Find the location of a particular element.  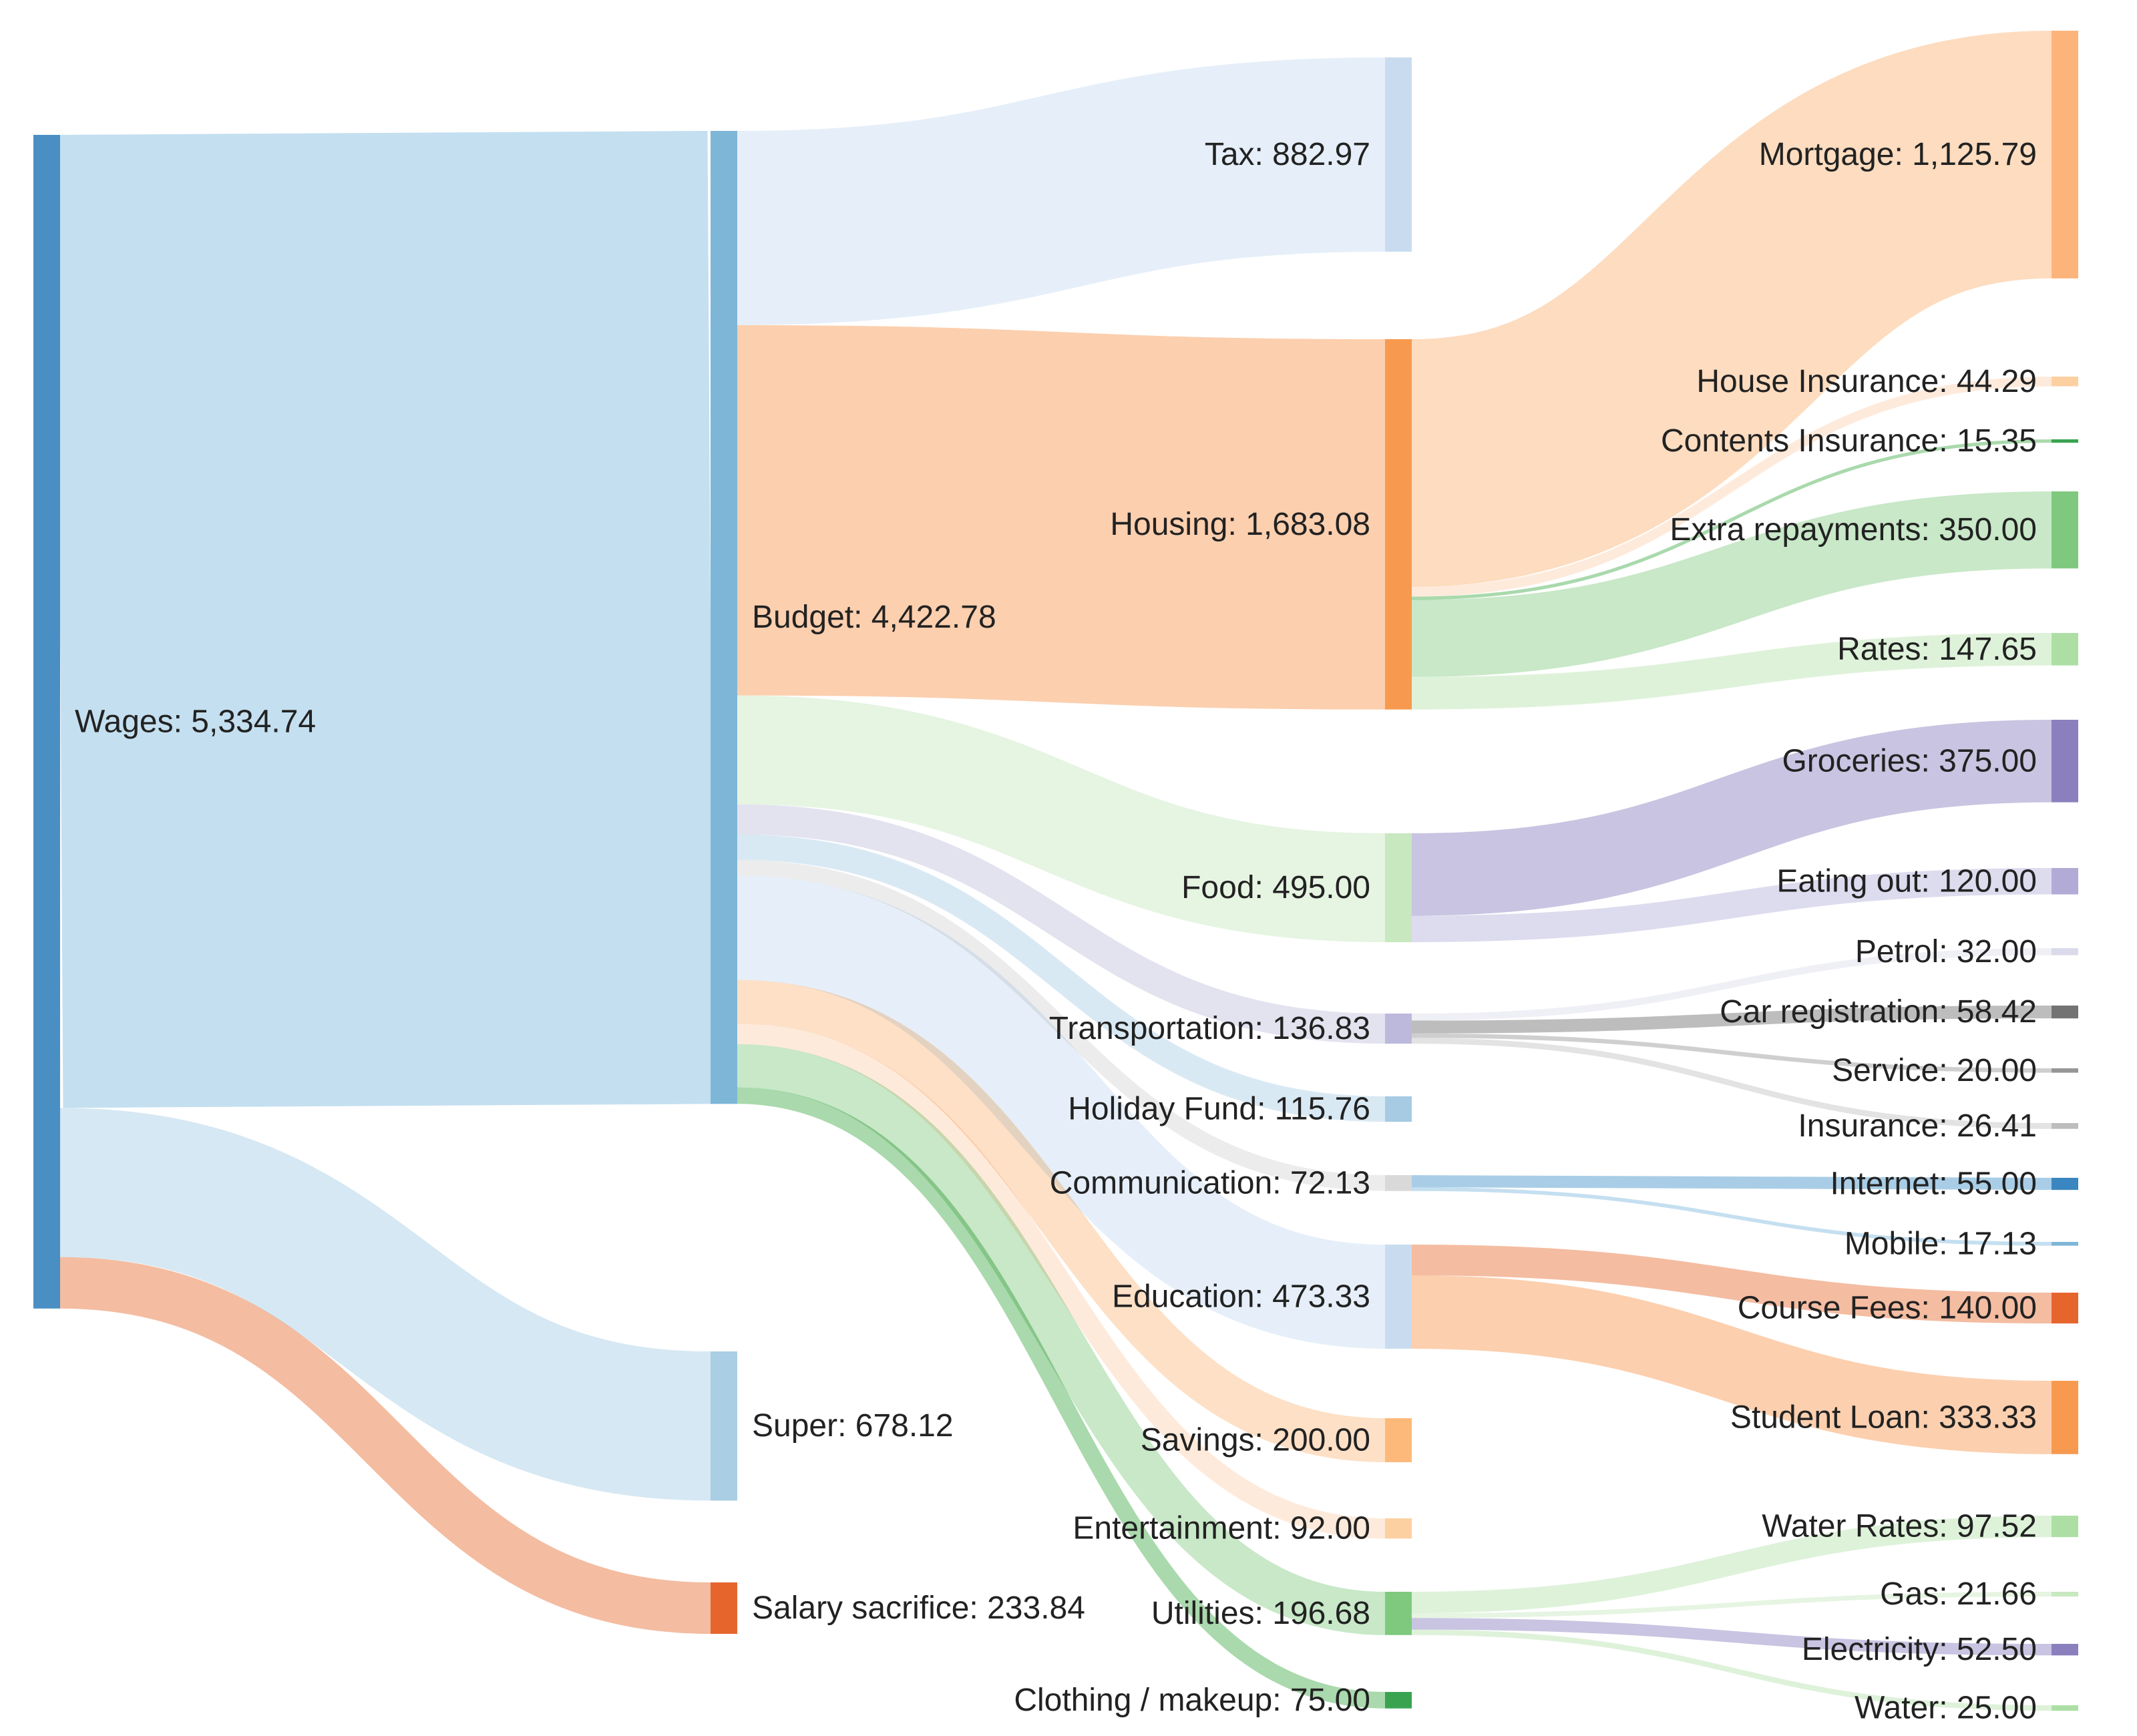

link-budget-to-clothing is located at coordinates (1061, 1398).